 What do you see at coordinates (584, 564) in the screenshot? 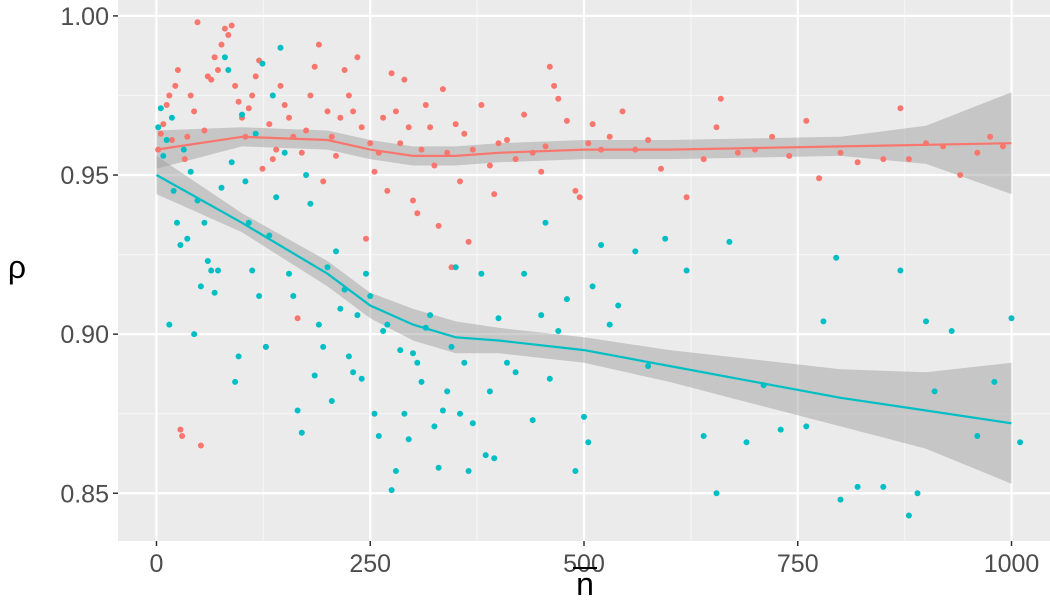
I see `x-tick-label: 500` at bounding box center [584, 564].